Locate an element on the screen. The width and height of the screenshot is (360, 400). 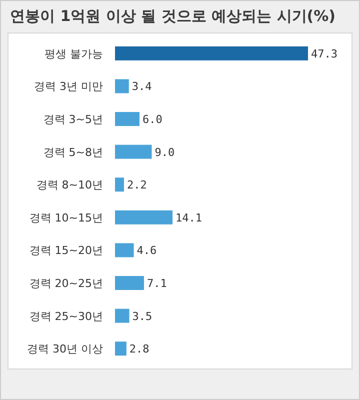
y-tick-label: 경력 8~10년 is located at coordinates (69, 185).